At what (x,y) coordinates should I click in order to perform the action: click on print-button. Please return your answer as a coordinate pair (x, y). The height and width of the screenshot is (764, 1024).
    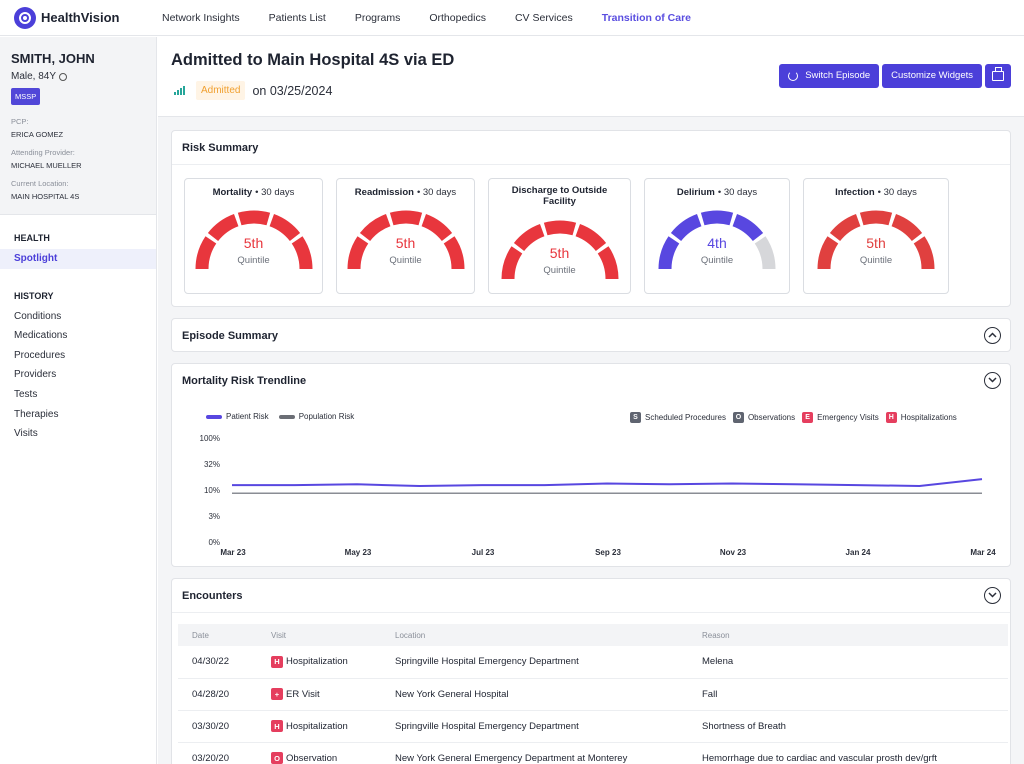
    Looking at the image, I should click on (998, 76).